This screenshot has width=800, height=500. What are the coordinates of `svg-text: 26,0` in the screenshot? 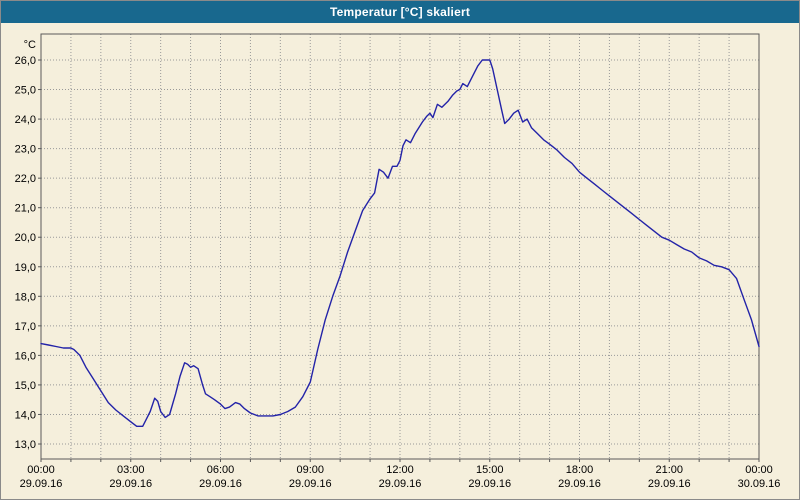 It's located at (25, 61).